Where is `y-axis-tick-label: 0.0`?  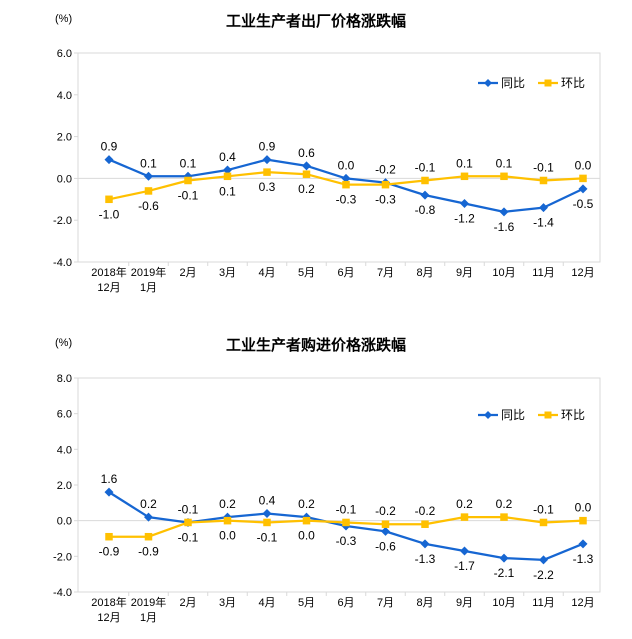
y-axis-tick-label: 0.0 is located at coordinates (64, 522).